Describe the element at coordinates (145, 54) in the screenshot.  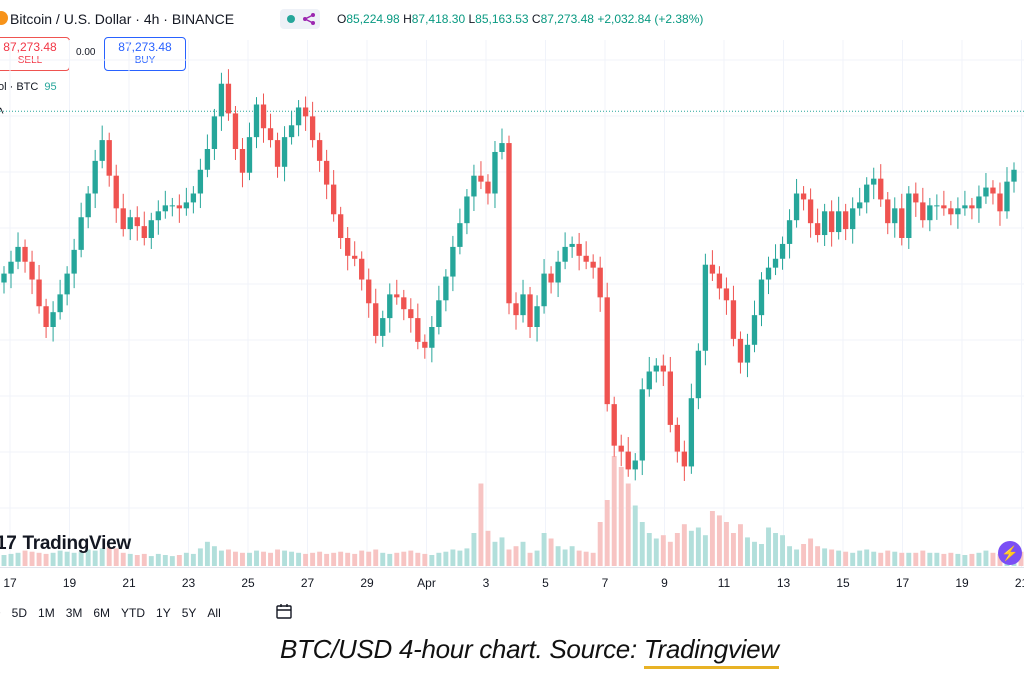
I see `buy-button: 87,273.48 BUY` at that location.